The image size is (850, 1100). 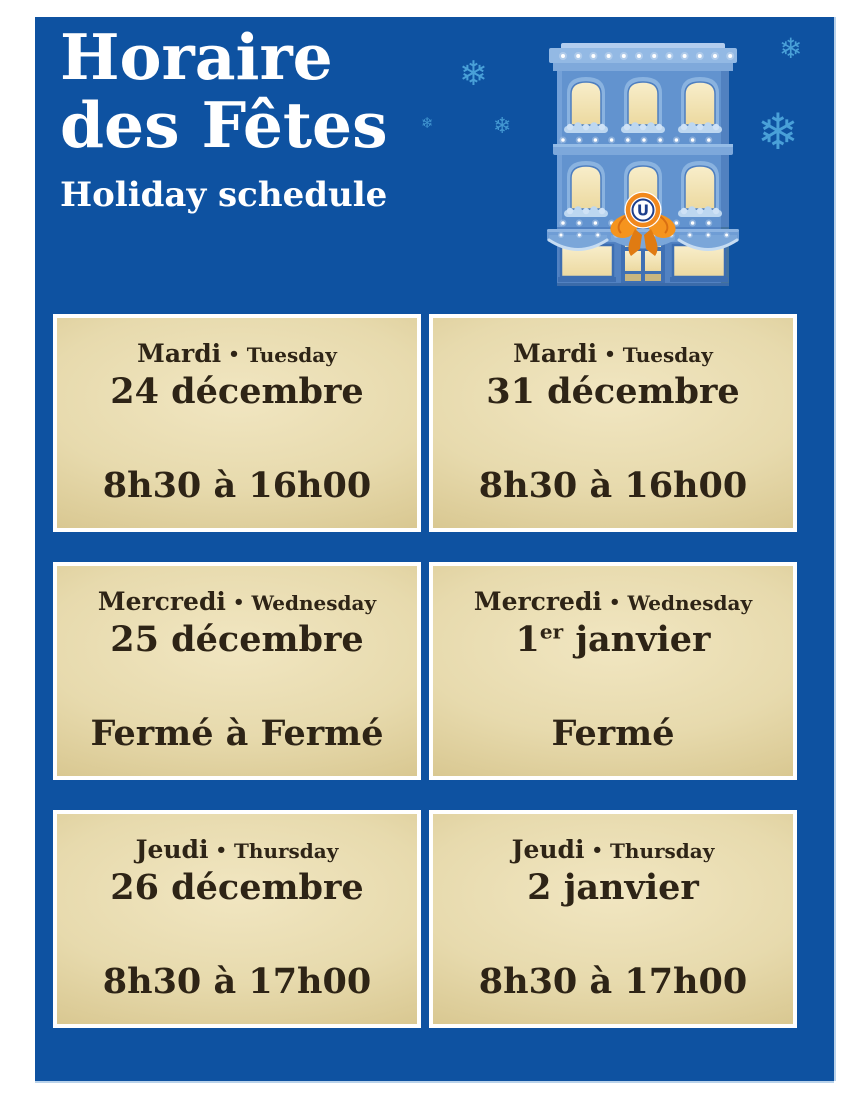 I want to click on card-date: 31 décembre, so click(x=613, y=391).